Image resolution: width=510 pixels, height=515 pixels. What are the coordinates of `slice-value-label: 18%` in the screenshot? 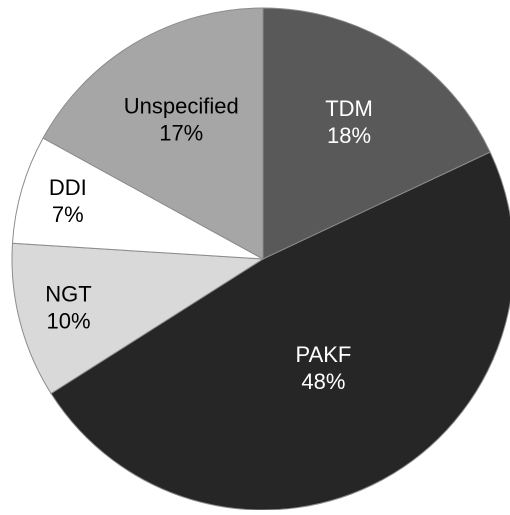 It's located at (349, 135).